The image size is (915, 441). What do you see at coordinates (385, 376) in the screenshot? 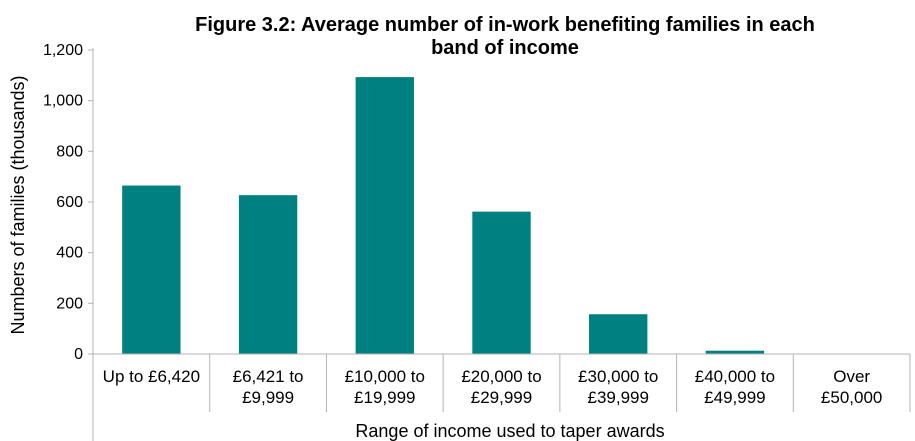
I see `x-tick-label: £10,000 to` at bounding box center [385, 376].